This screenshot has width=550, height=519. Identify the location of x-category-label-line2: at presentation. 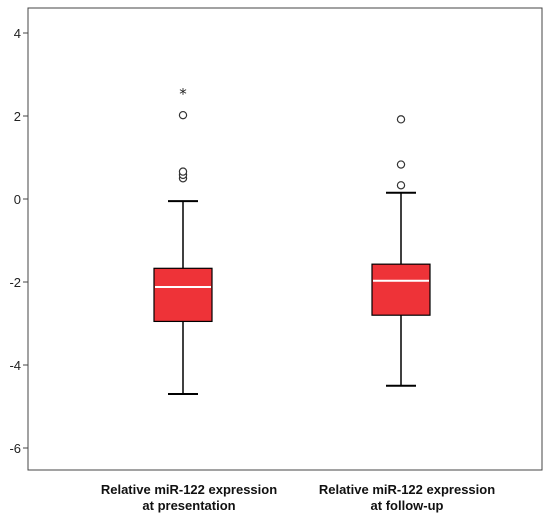
(188, 505).